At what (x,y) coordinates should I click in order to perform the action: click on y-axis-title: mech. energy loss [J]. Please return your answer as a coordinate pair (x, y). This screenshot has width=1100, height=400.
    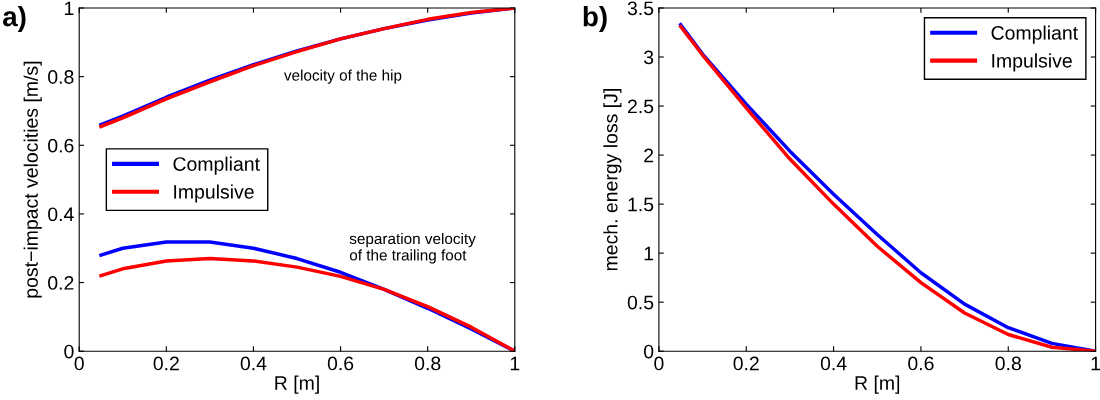
    Looking at the image, I should click on (612, 180).